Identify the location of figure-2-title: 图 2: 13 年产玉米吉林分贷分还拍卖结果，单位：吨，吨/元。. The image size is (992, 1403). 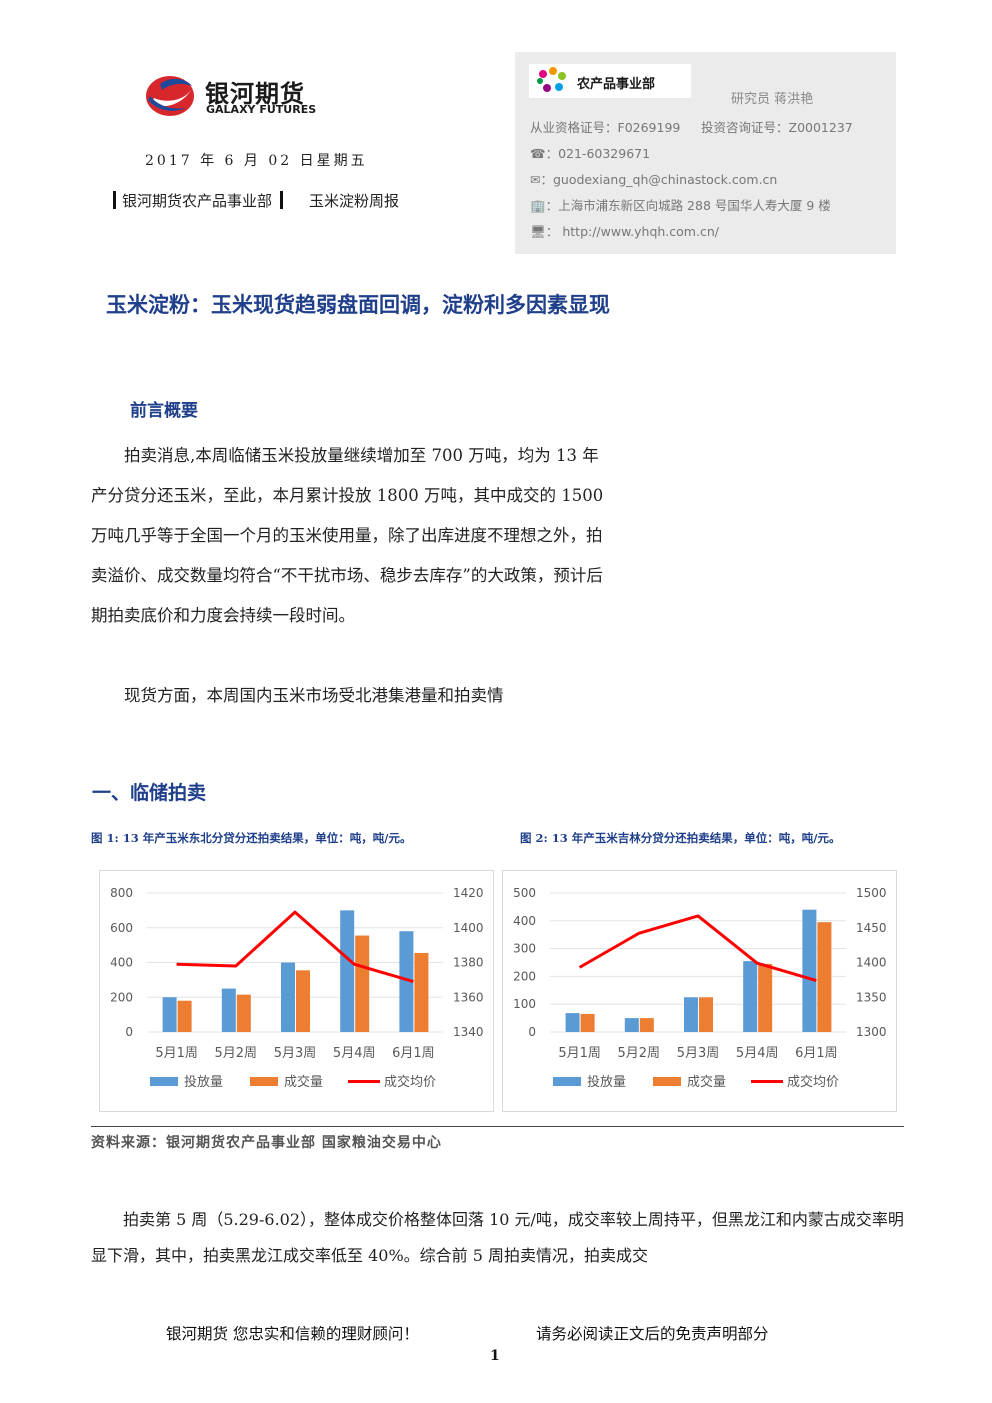
(680, 838).